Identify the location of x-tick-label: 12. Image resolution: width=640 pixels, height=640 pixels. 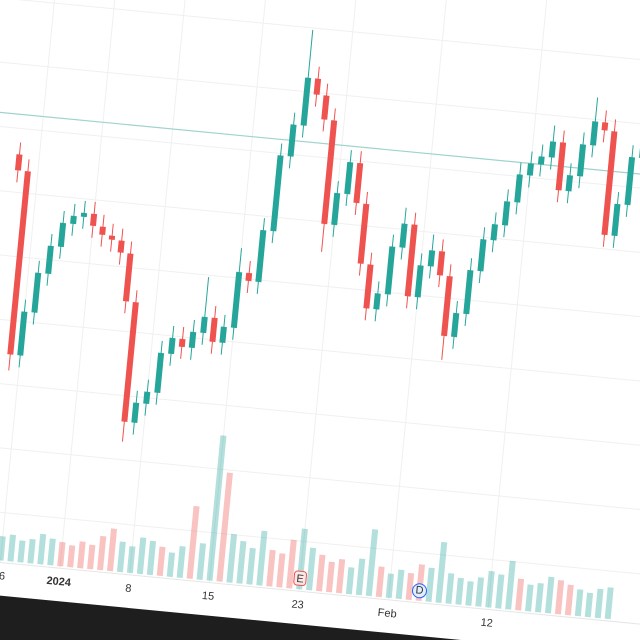
(486, 623).